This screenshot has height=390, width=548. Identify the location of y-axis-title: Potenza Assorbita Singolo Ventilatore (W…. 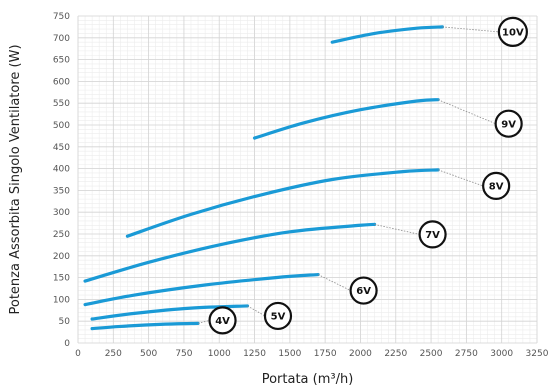
(15, 179).